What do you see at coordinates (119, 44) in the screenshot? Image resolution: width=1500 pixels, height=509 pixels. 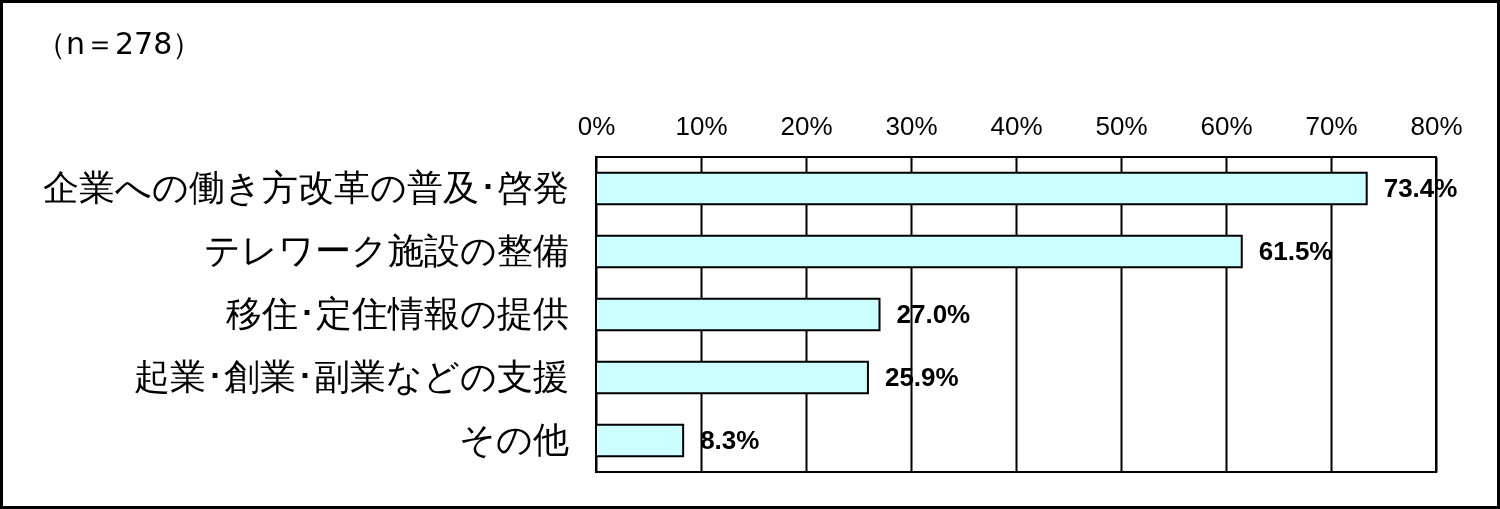 I see `text: （n＝278）` at bounding box center [119, 44].